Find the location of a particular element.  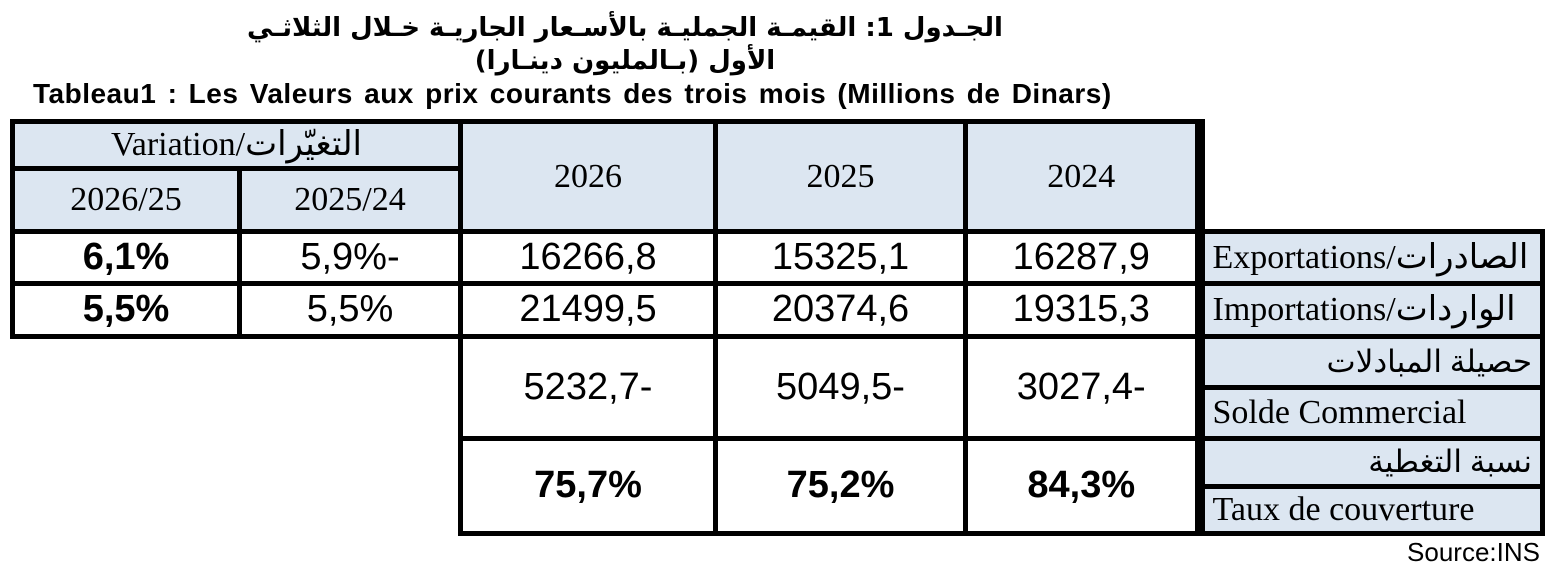

solde-value-2025: 5049,5- is located at coordinates (840, 387).